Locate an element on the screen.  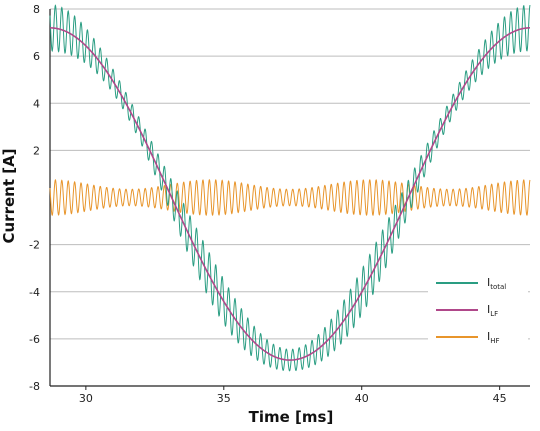
y-tick-label: 8 is located at coordinates (36, 9).